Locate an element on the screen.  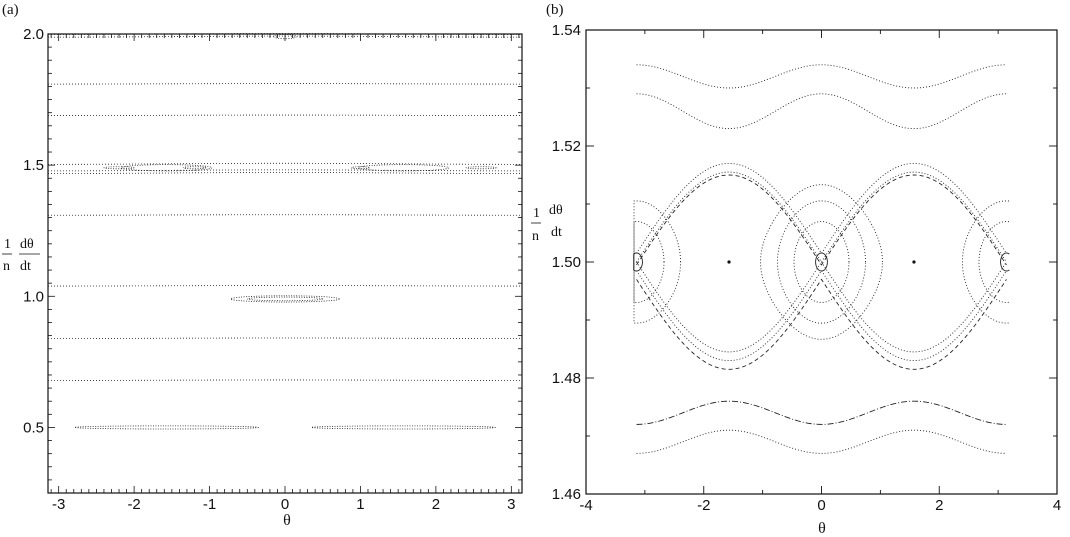
separatrix-lower is located at coordinates (821, 307).